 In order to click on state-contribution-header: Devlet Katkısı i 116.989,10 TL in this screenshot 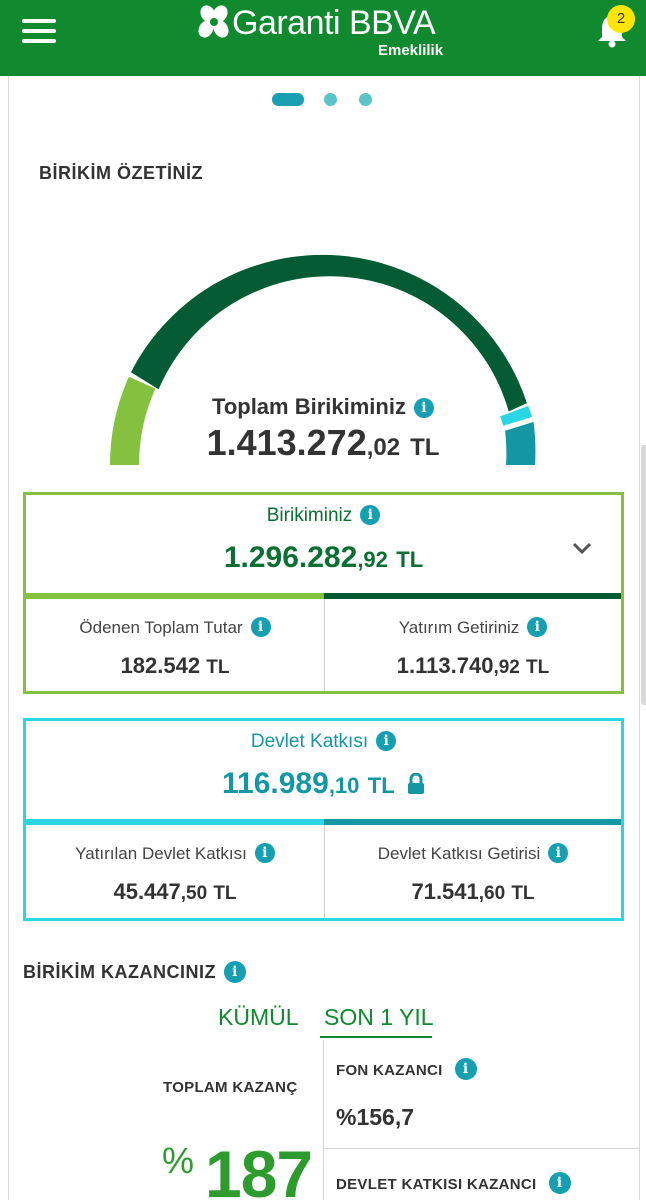, I will do `click(323, 773)`.